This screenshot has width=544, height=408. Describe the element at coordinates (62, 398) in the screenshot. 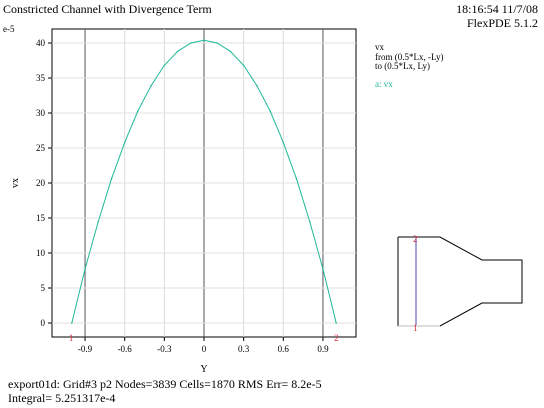

I see `footer-integral: Integral= 5.251317e-4` at that location.